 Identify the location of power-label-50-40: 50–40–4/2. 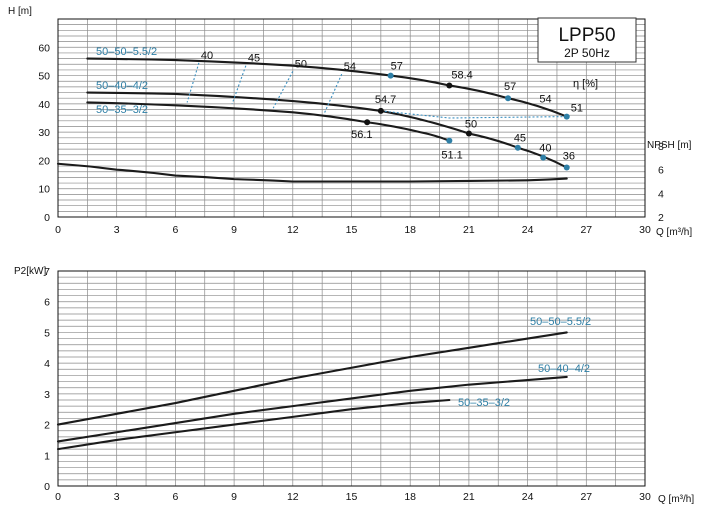
(564, 369).